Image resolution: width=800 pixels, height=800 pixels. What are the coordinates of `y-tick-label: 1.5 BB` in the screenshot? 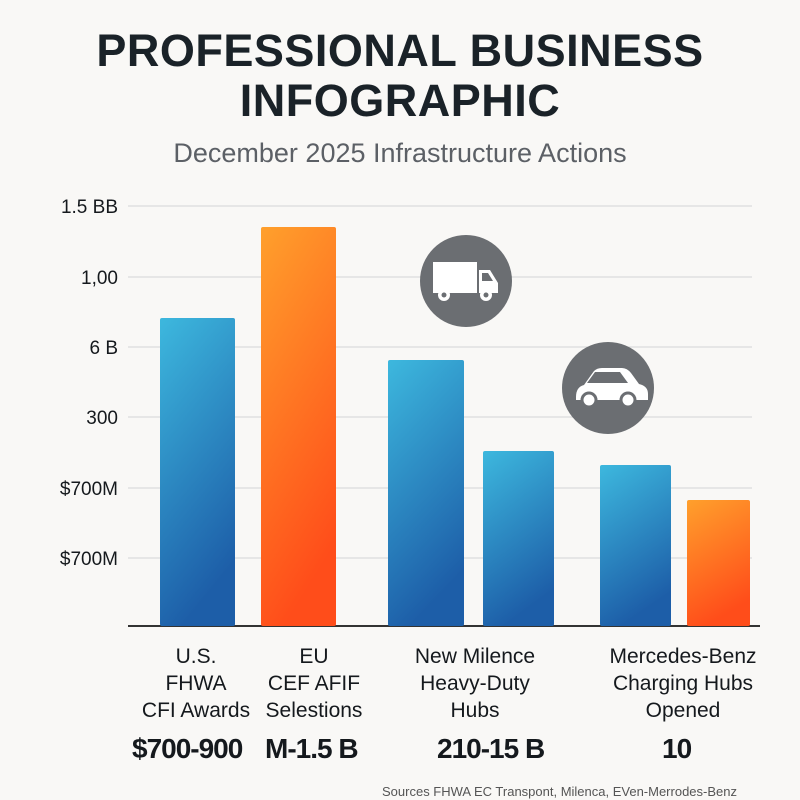 It's located at (89, 207).